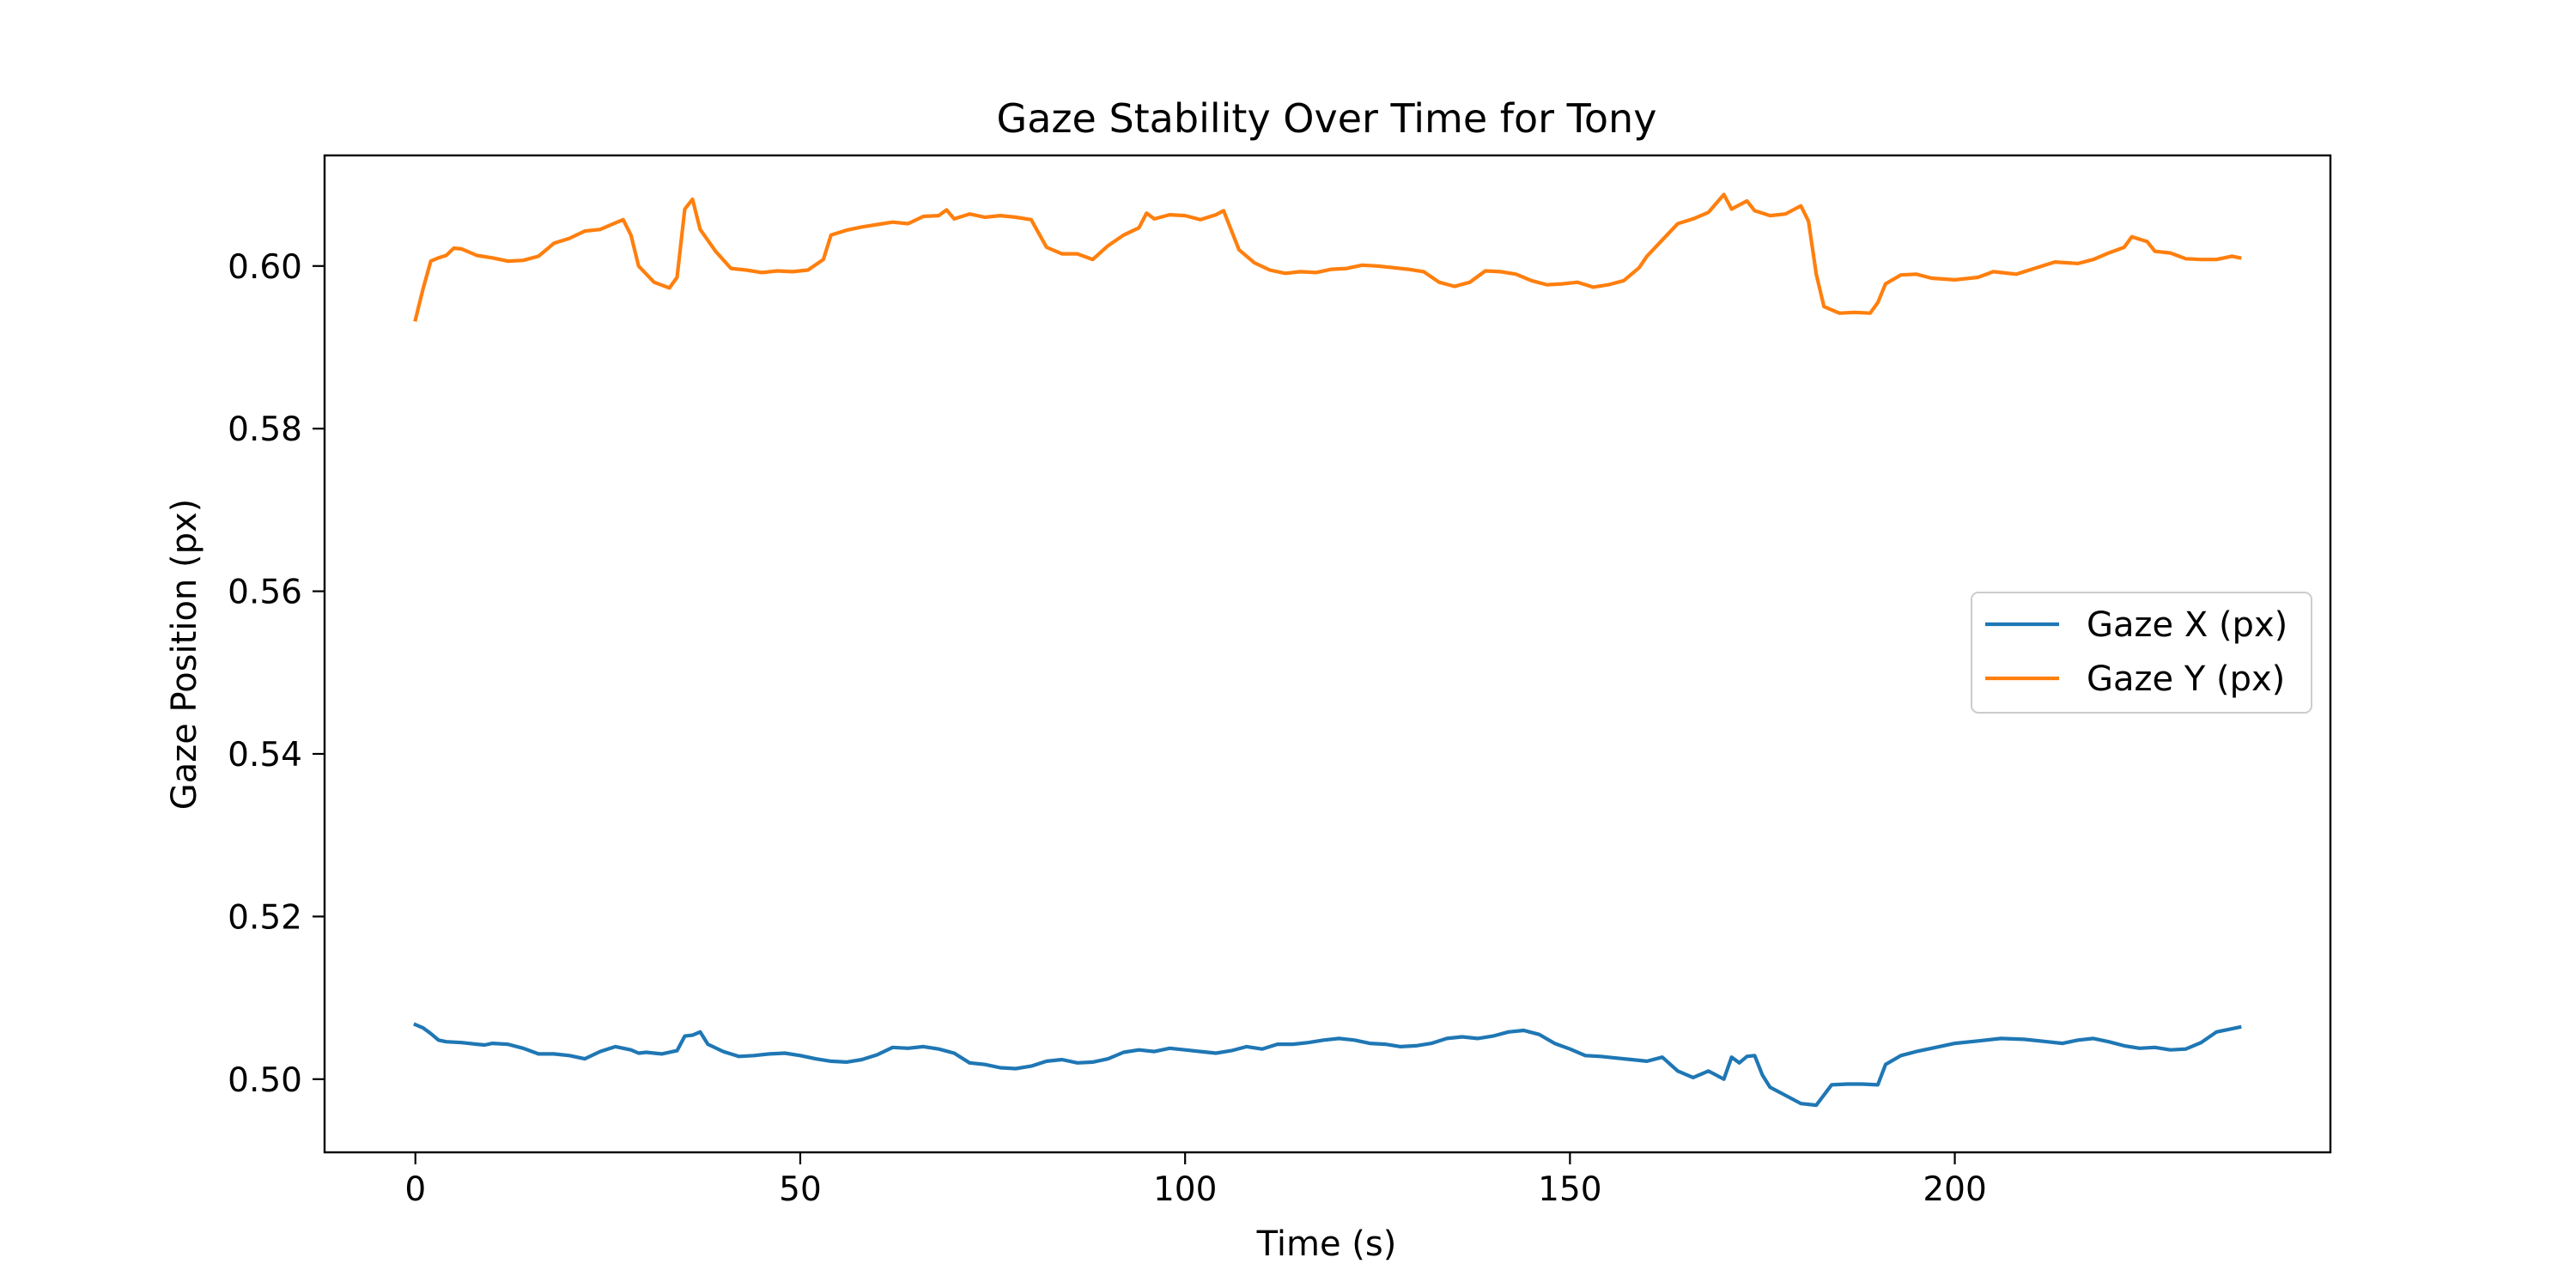 The width and height of the screenshot is (2576, 1288). Describe the element at coordinates (1327, 1244) in the screenshot. I see `x-axis-label: Time (s)` at that location.